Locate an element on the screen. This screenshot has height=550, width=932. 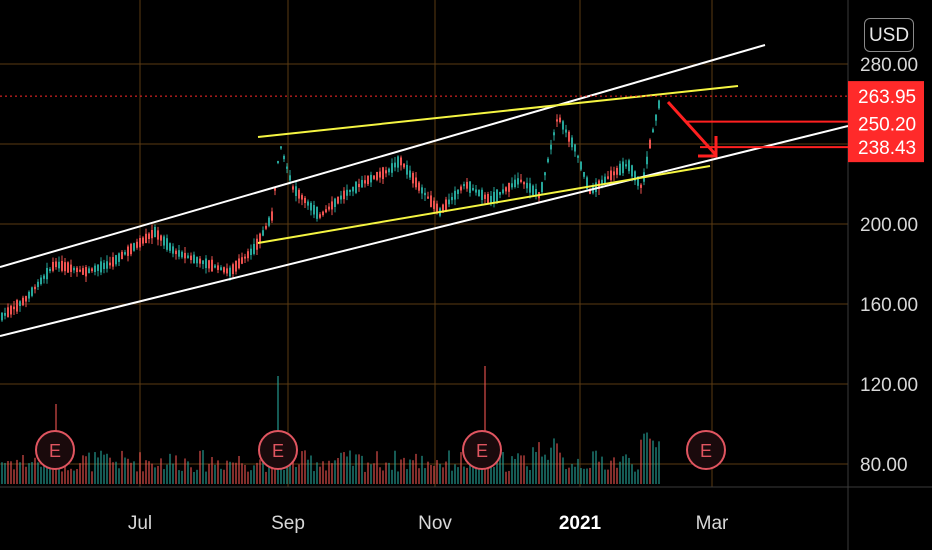
price-tag-label: 250.20 is located at coordinates (887, 125).